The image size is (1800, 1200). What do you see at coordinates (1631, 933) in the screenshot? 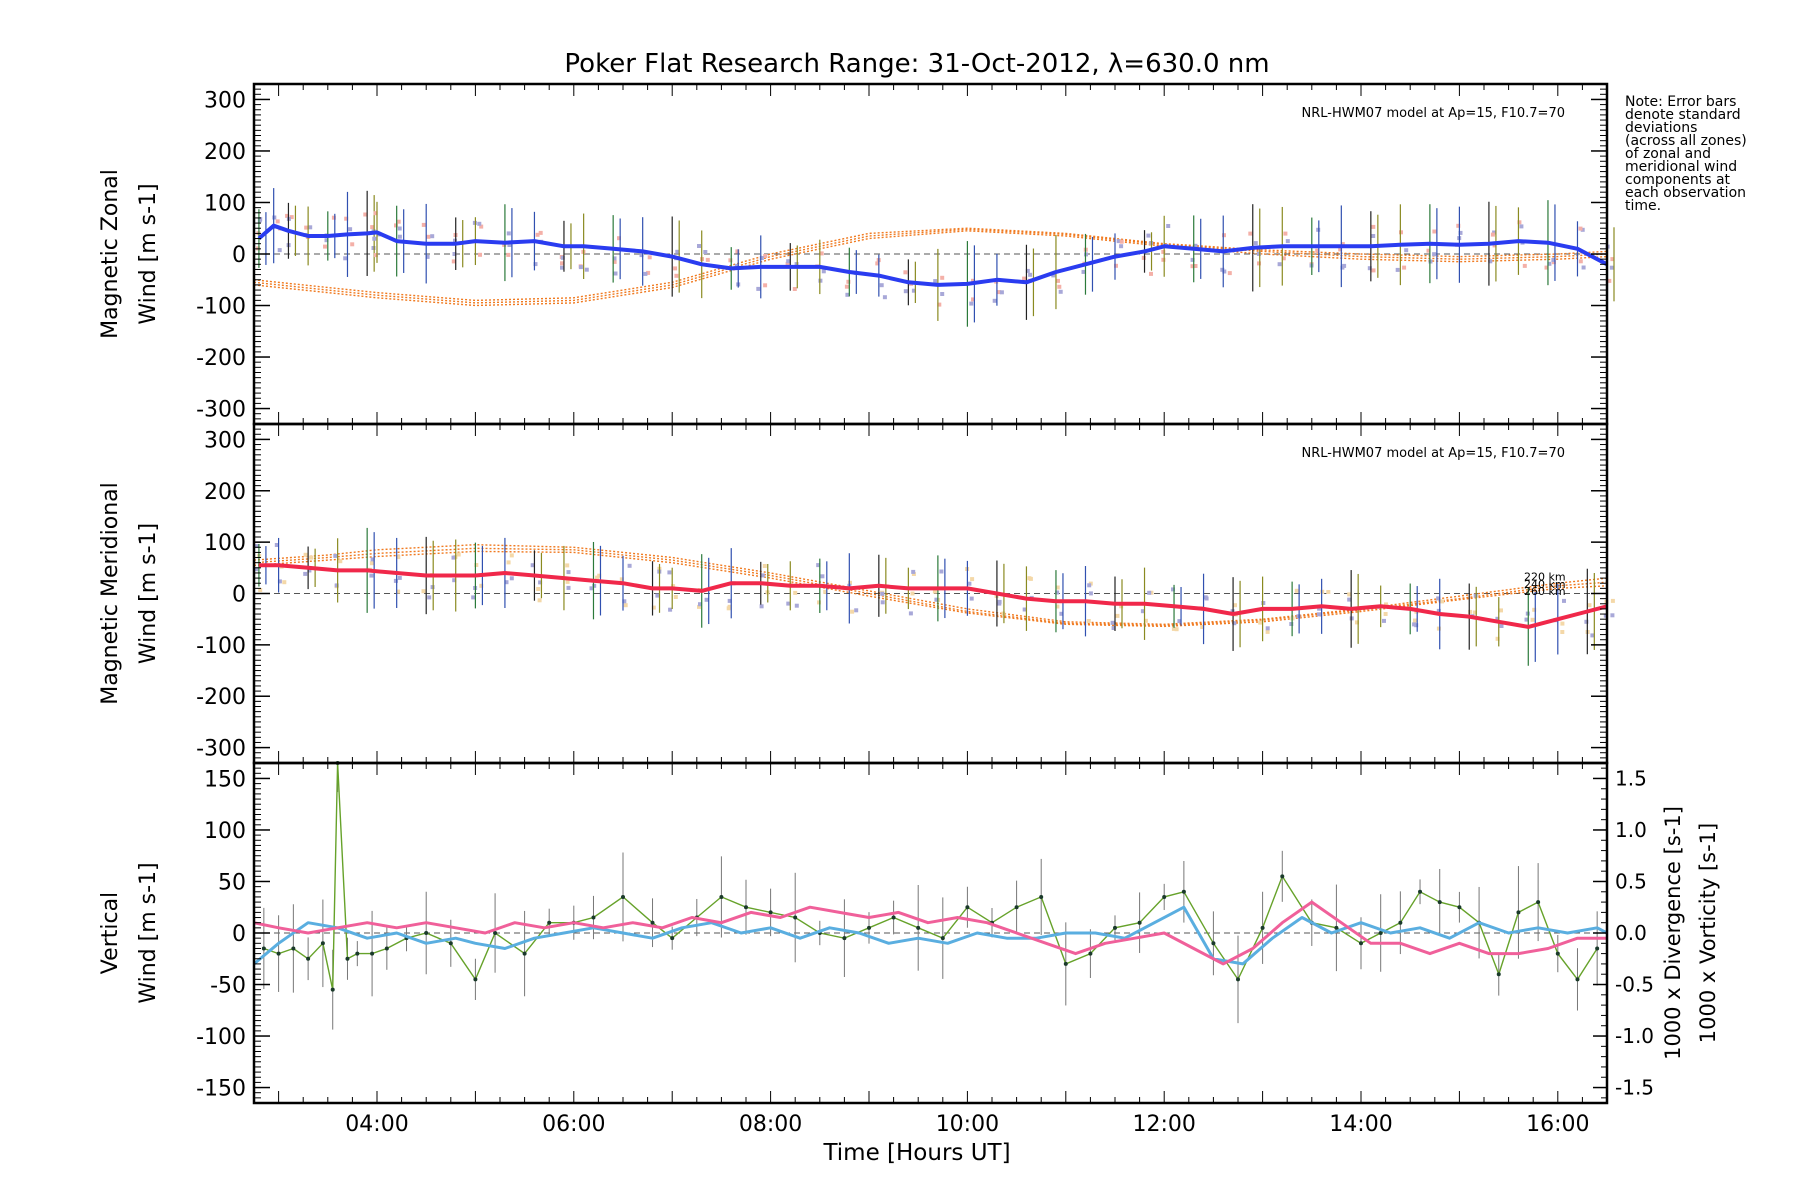
I see `y2-tick-label: 0.0` at bounding box center [1631, 933].